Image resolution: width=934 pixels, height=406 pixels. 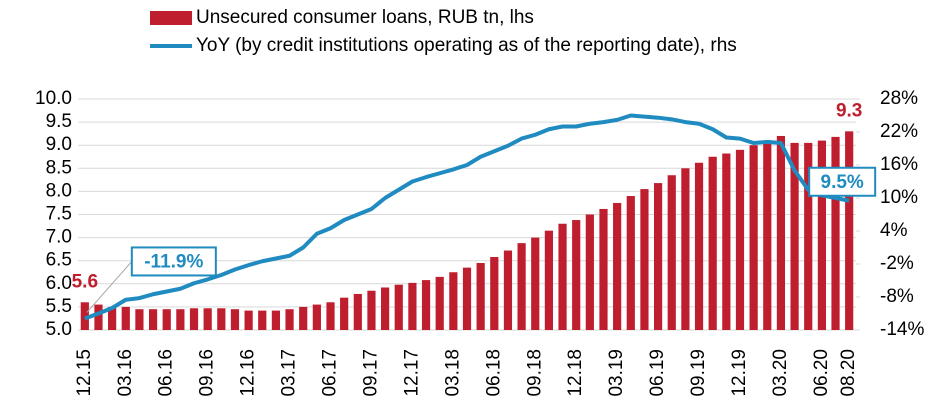 What do you see at coordinates (534, 373) in the screenshot?
I see `x-tick-label: 09.18` at bounding box center [534, 373].